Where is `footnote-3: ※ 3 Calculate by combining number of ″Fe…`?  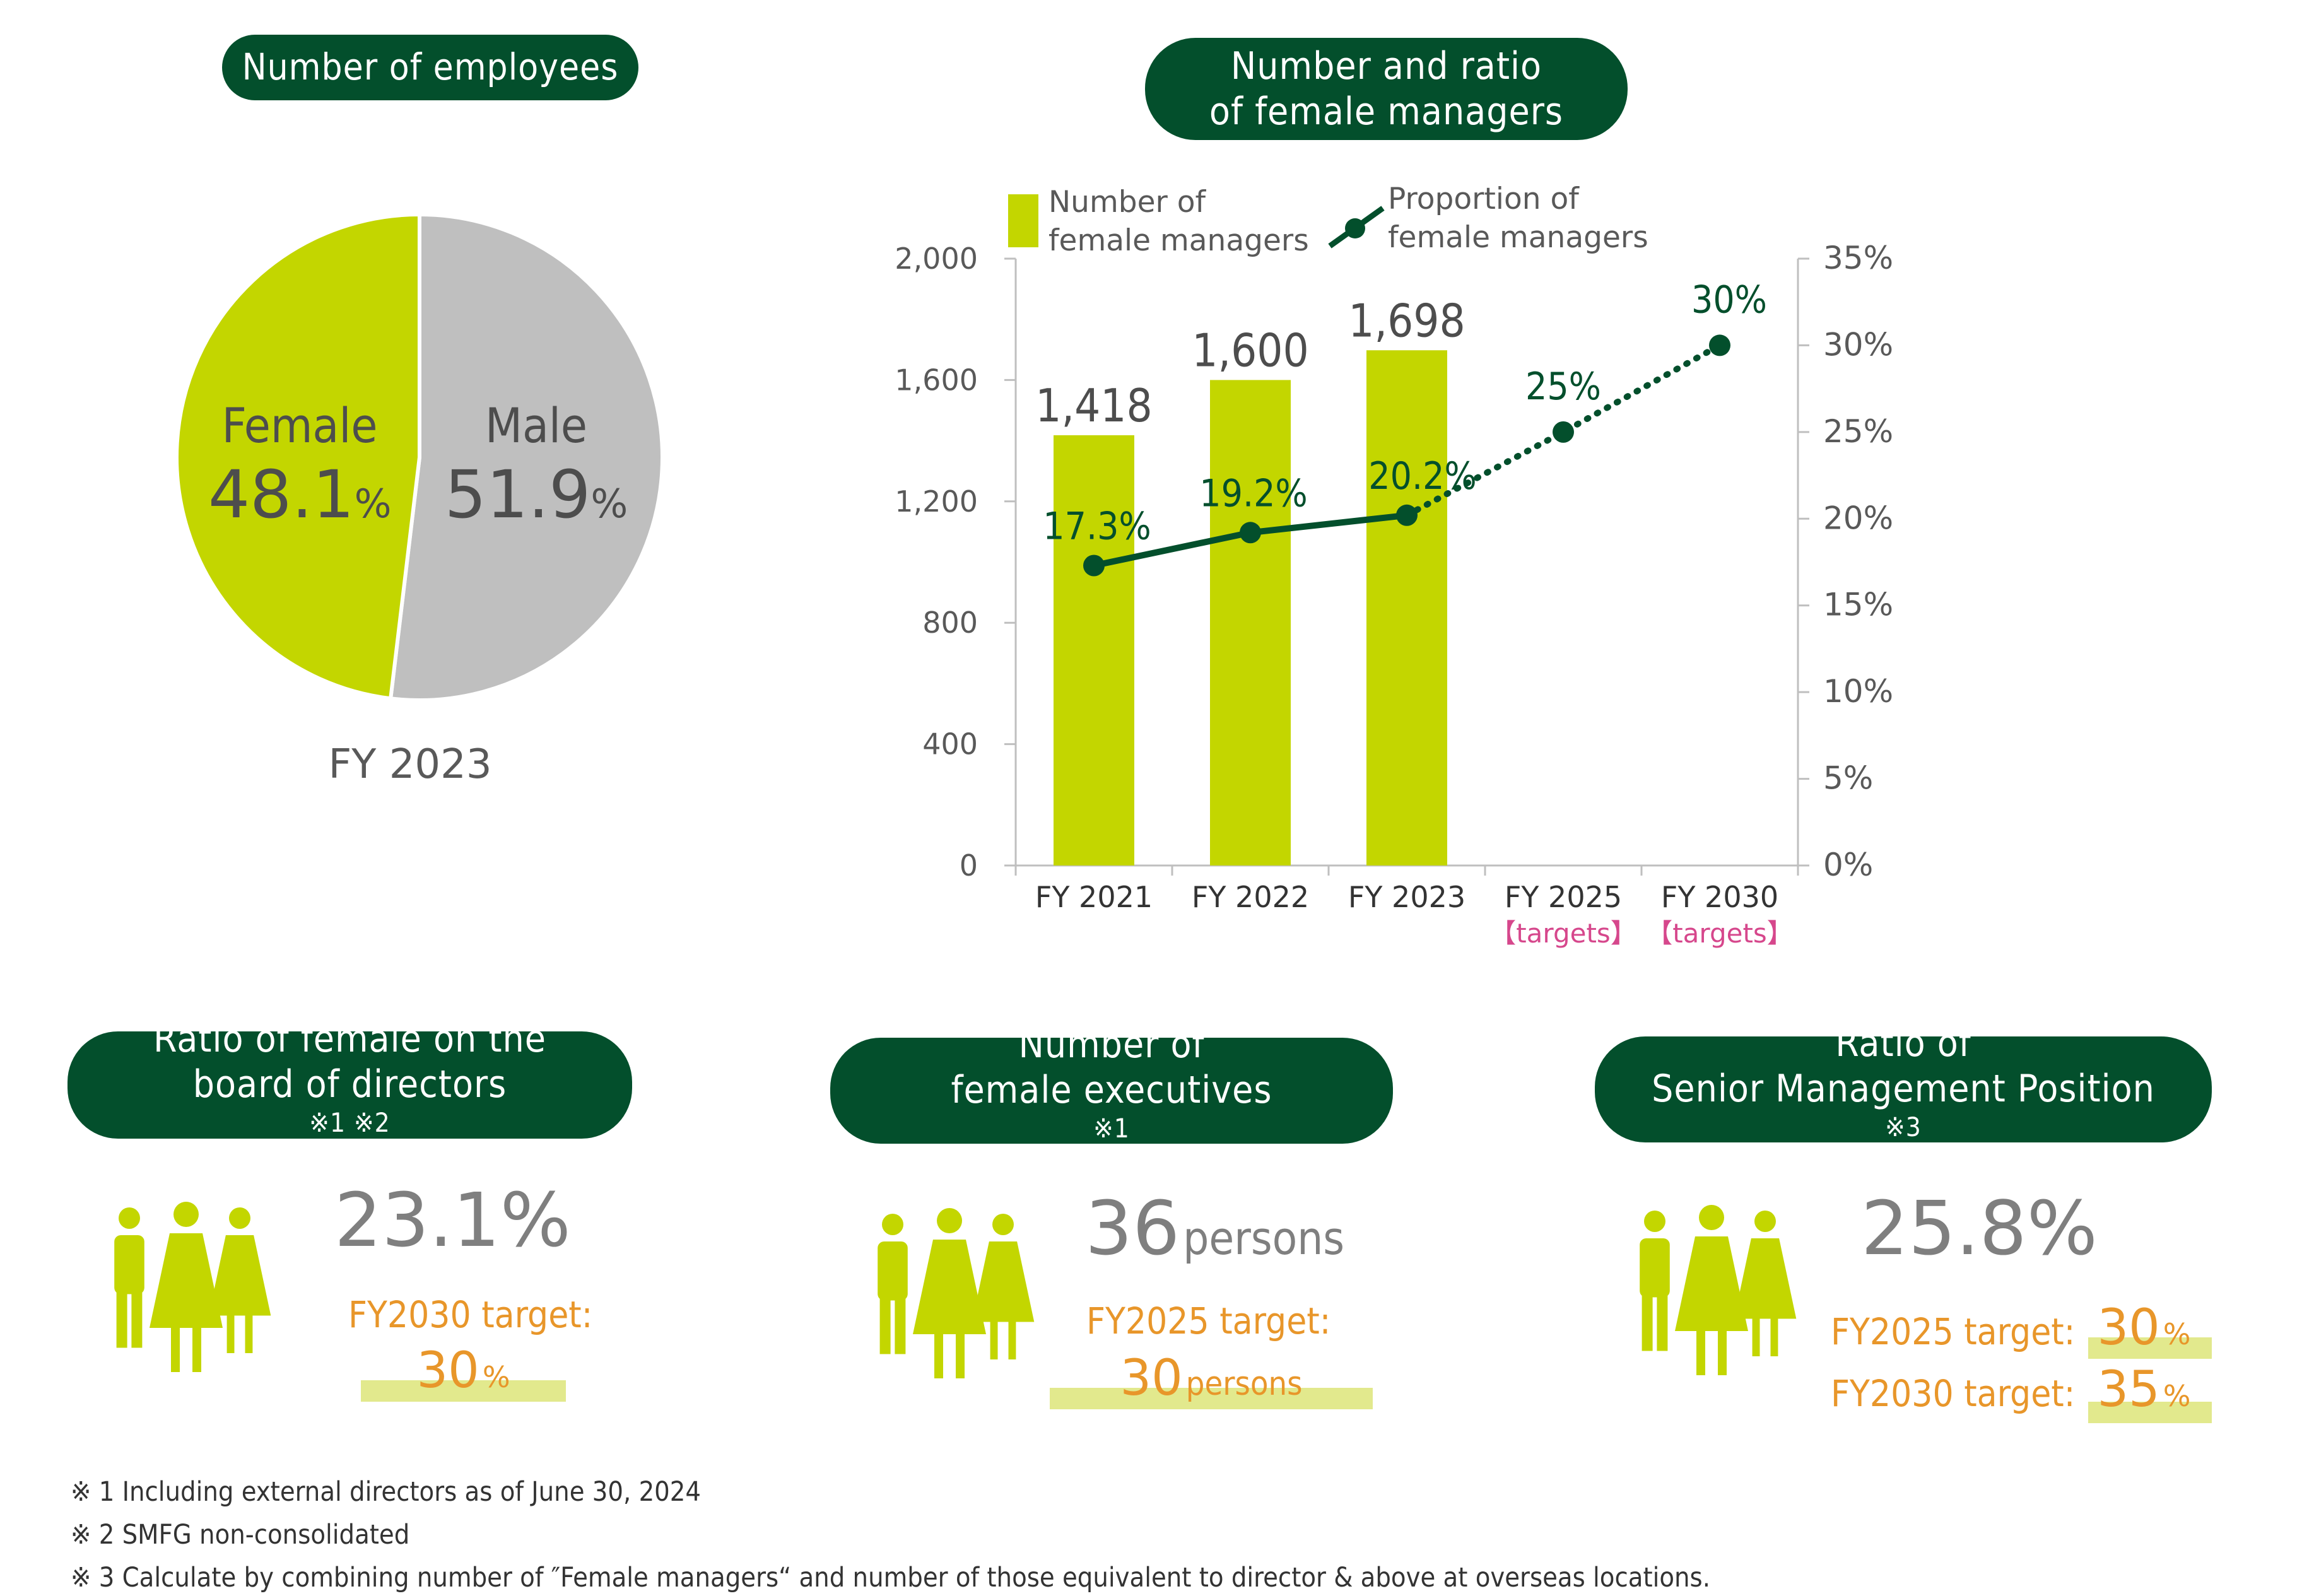 footnote-3: ※ 3 Calculate by combining number of ″Fe… is located at coordinates (890, 1578).